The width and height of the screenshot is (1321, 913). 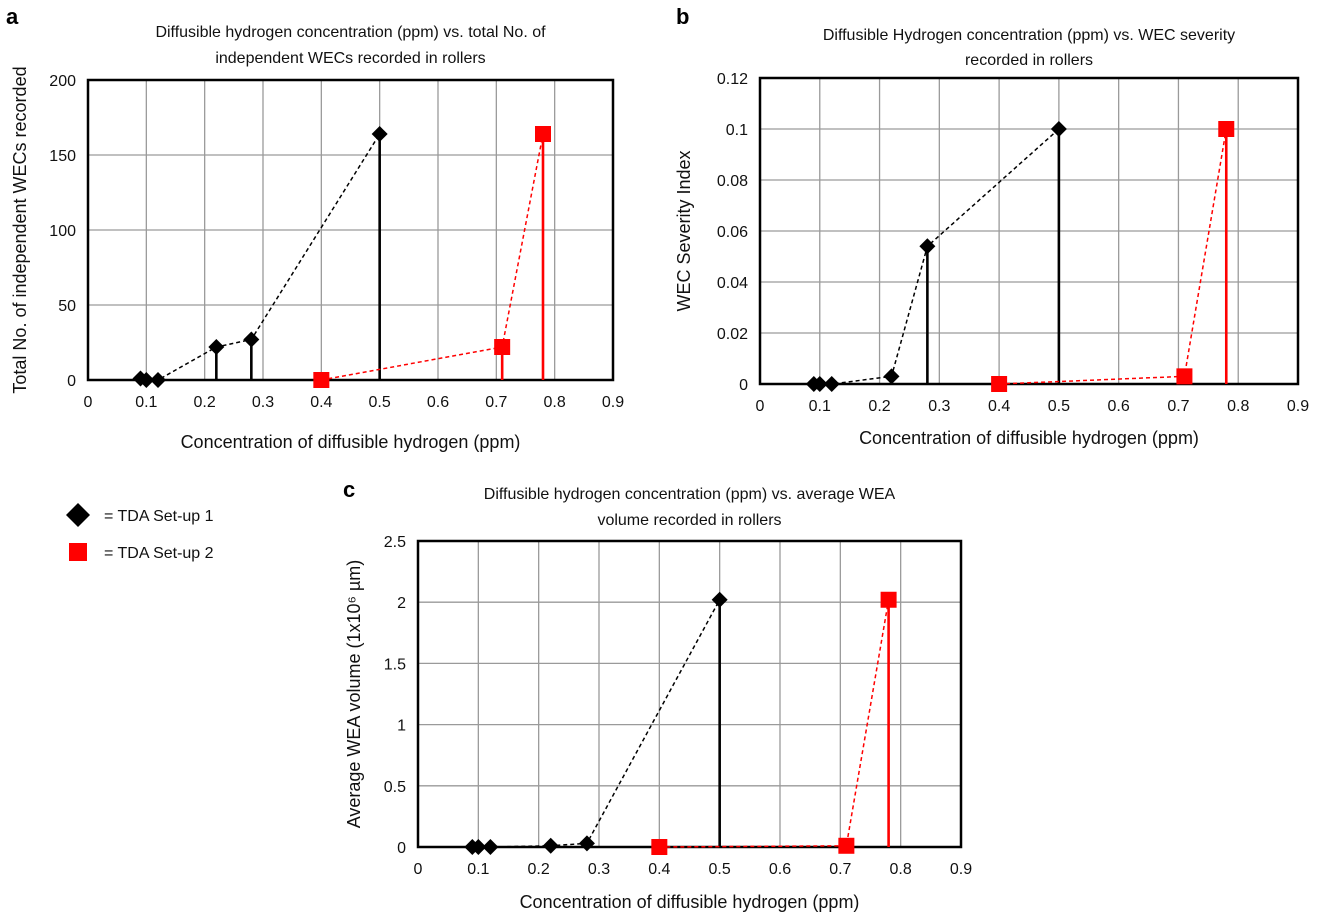 I want to click on panel-label: c, so click(x=349, y=489).